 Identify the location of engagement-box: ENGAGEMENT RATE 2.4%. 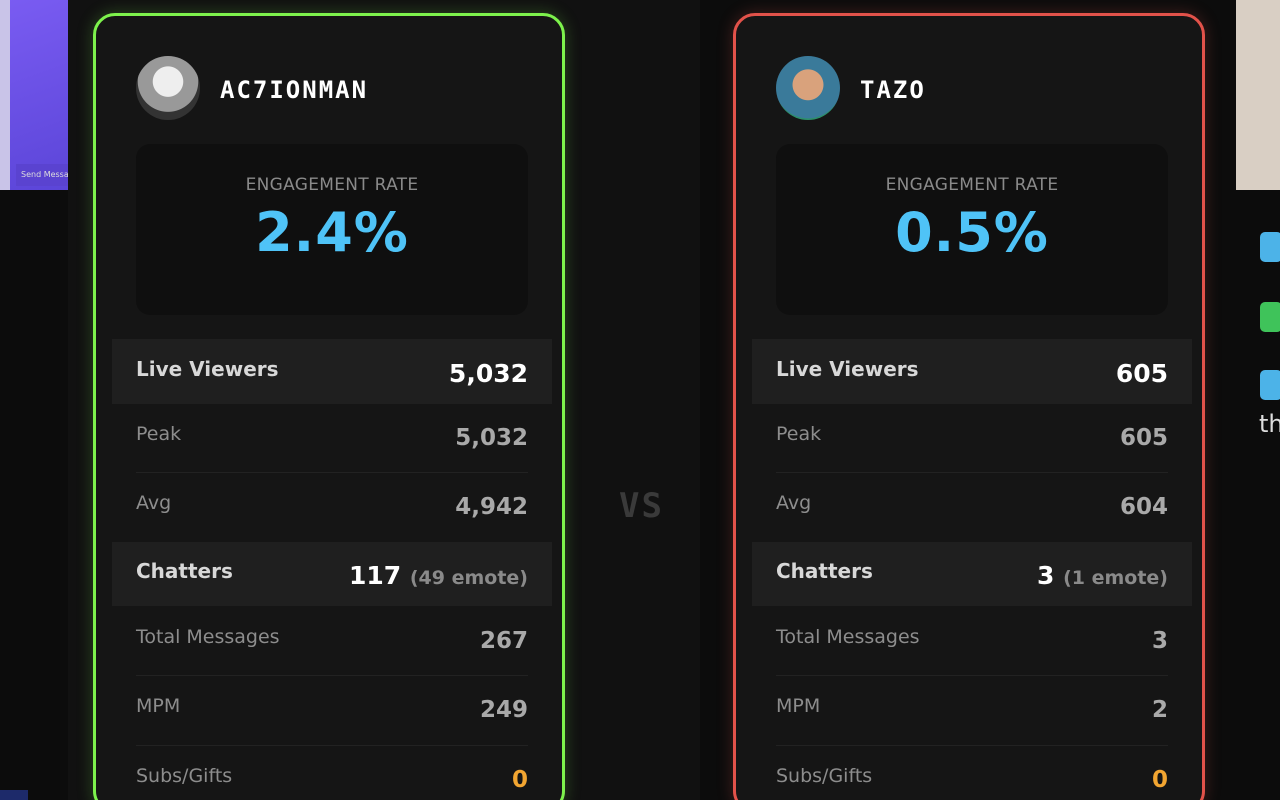
(332, 229).